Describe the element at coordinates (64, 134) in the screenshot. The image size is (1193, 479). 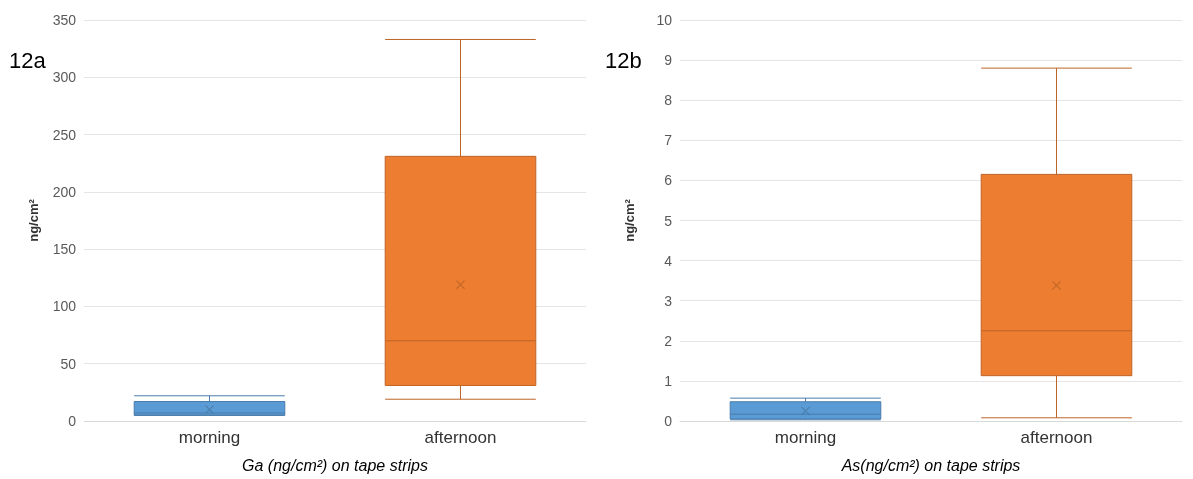
I see `y-tick-label: 250` at that location.